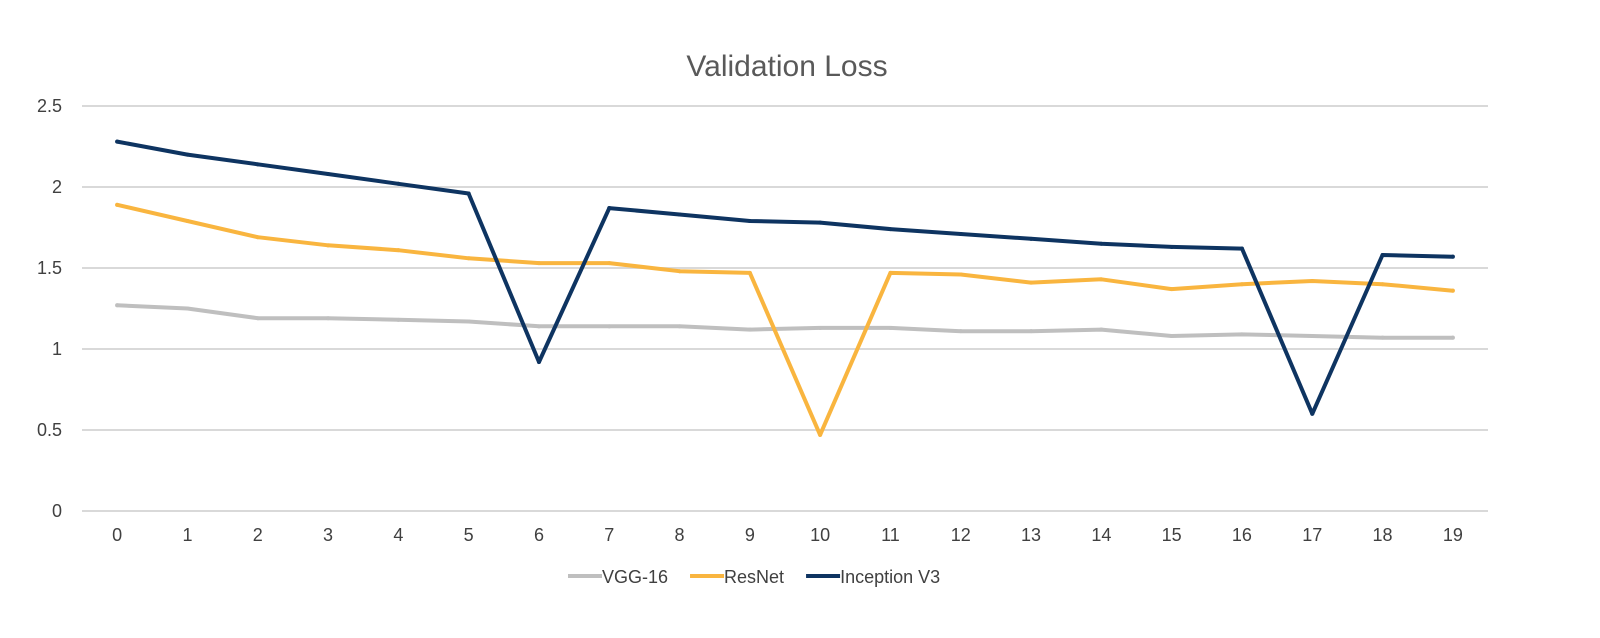 Image resolution: width=1600 pixels, height=638 pixels. Describe the element at coordinates (1453, 535) in the screenshot. I see `x-tick-label: 19` at that location.